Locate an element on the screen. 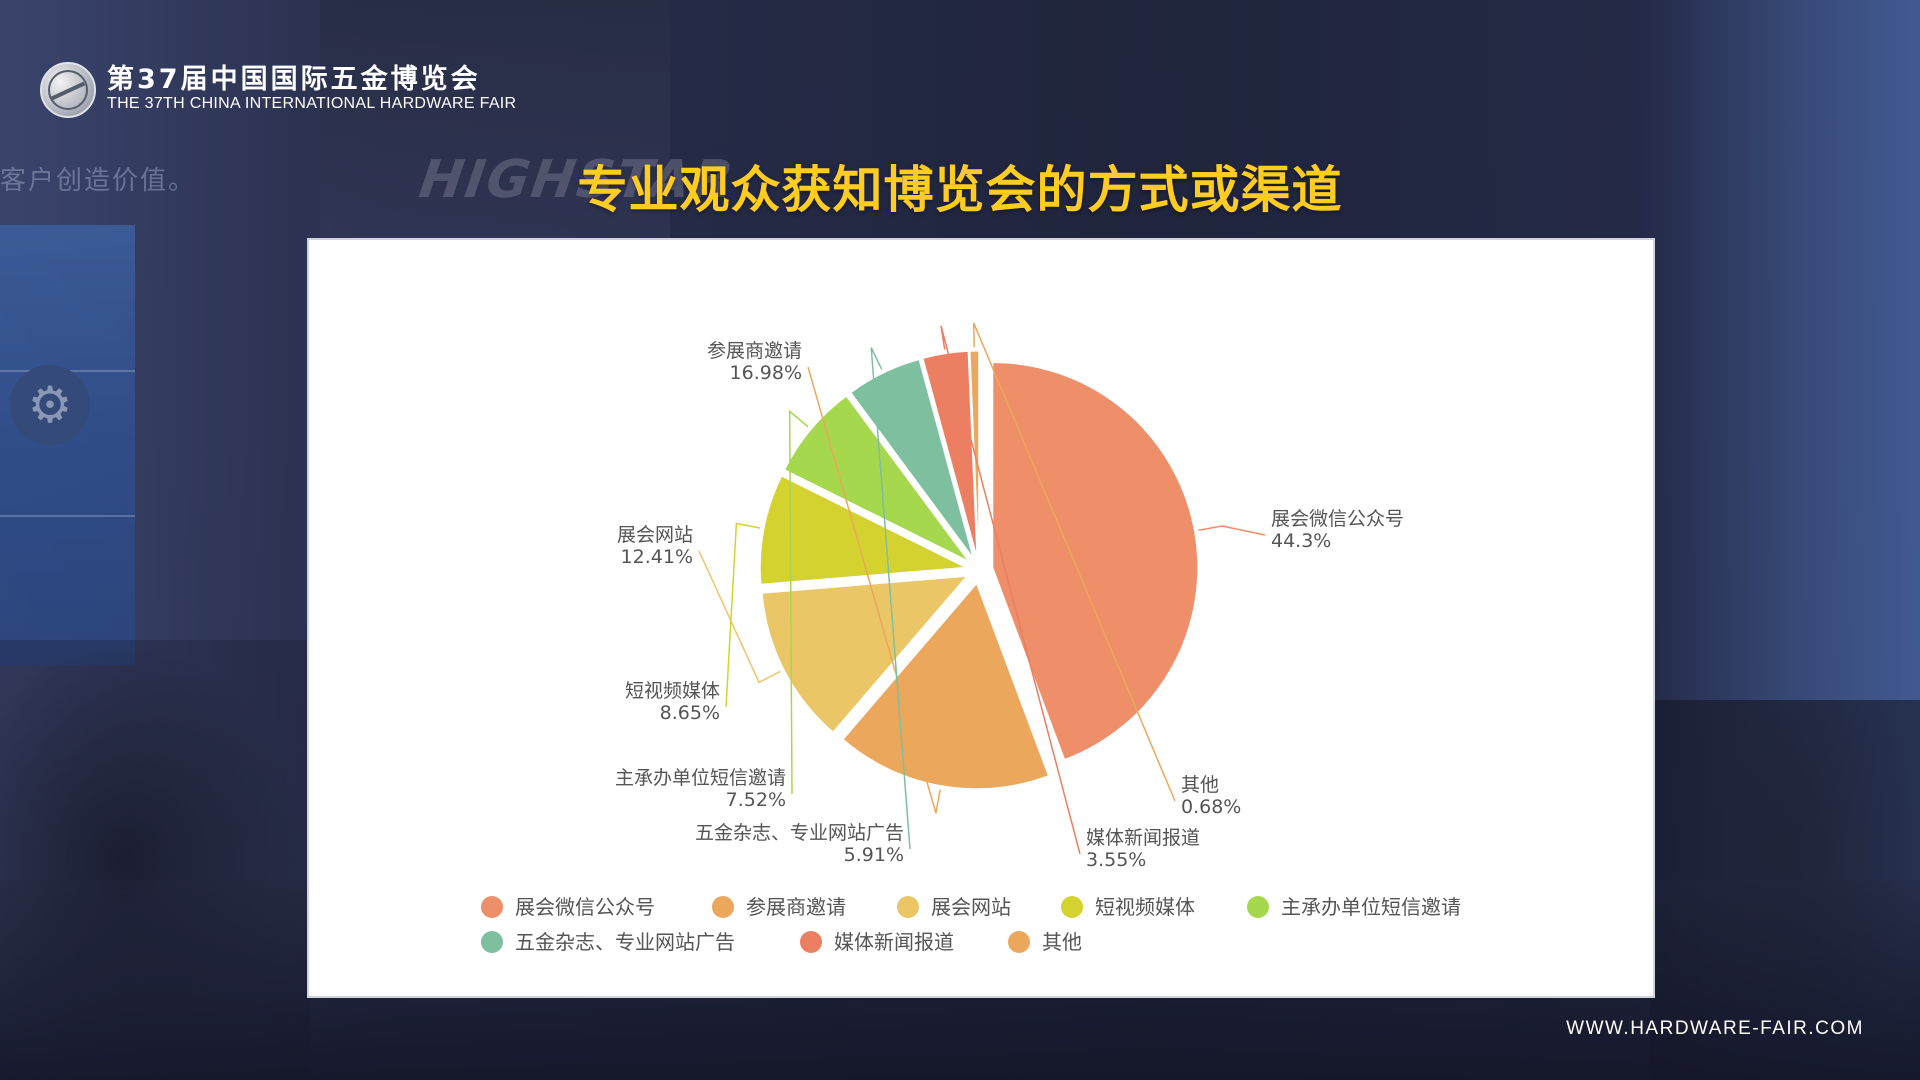 The width and height of the screenshot is (1920, 1080). slice-label-name: 展会微信公众号 is located at coordinates (1337, 519).